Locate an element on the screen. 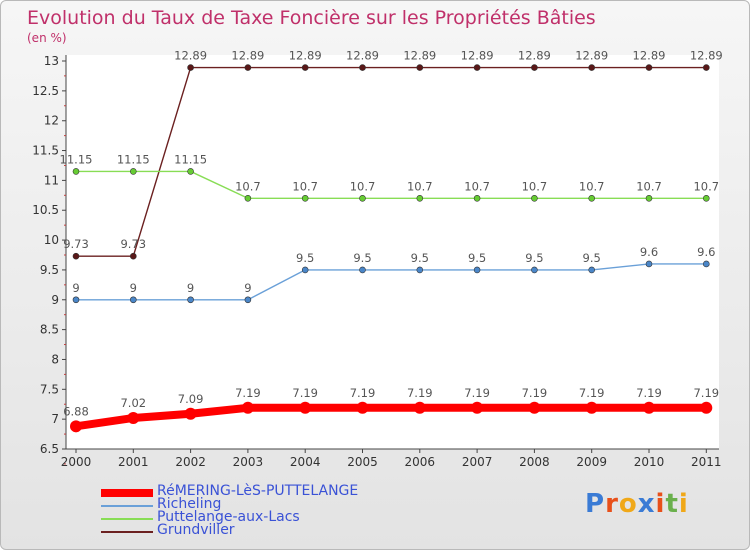  x-tick-label: 2007 is located at coordinates (477, 462).